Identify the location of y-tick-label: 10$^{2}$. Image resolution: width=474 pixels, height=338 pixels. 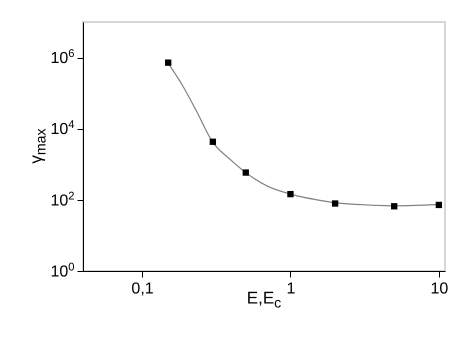
(62, 200).